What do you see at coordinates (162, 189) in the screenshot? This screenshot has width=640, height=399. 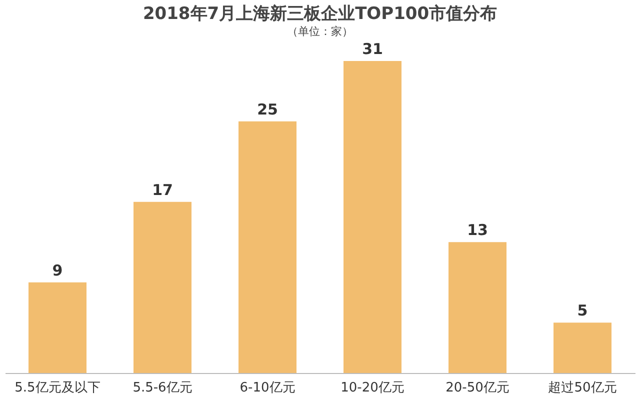 I see `data-label: 17` at bounding box center [162, 189].